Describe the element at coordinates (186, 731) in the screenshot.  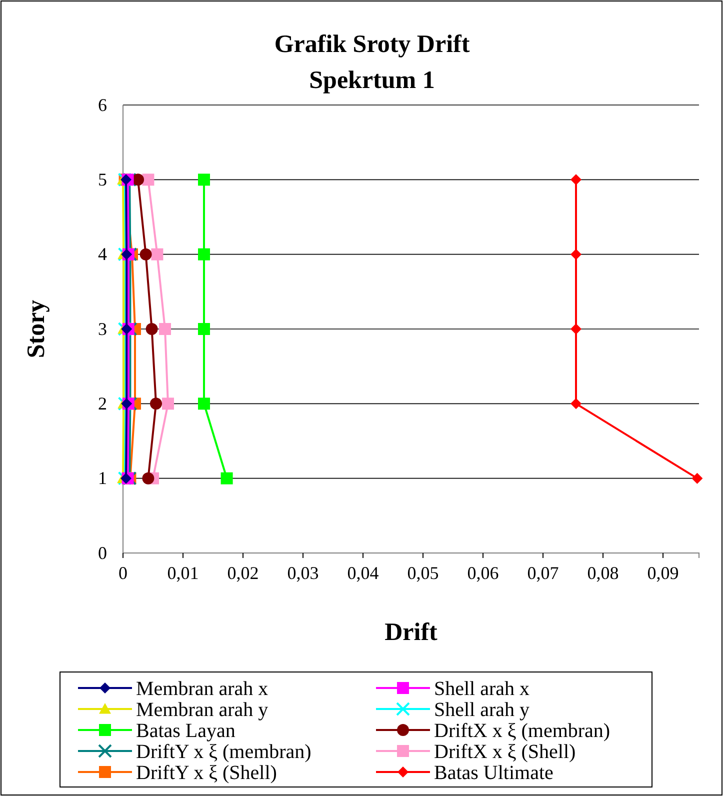
I see `legend-label: Batas Layan` at that location.